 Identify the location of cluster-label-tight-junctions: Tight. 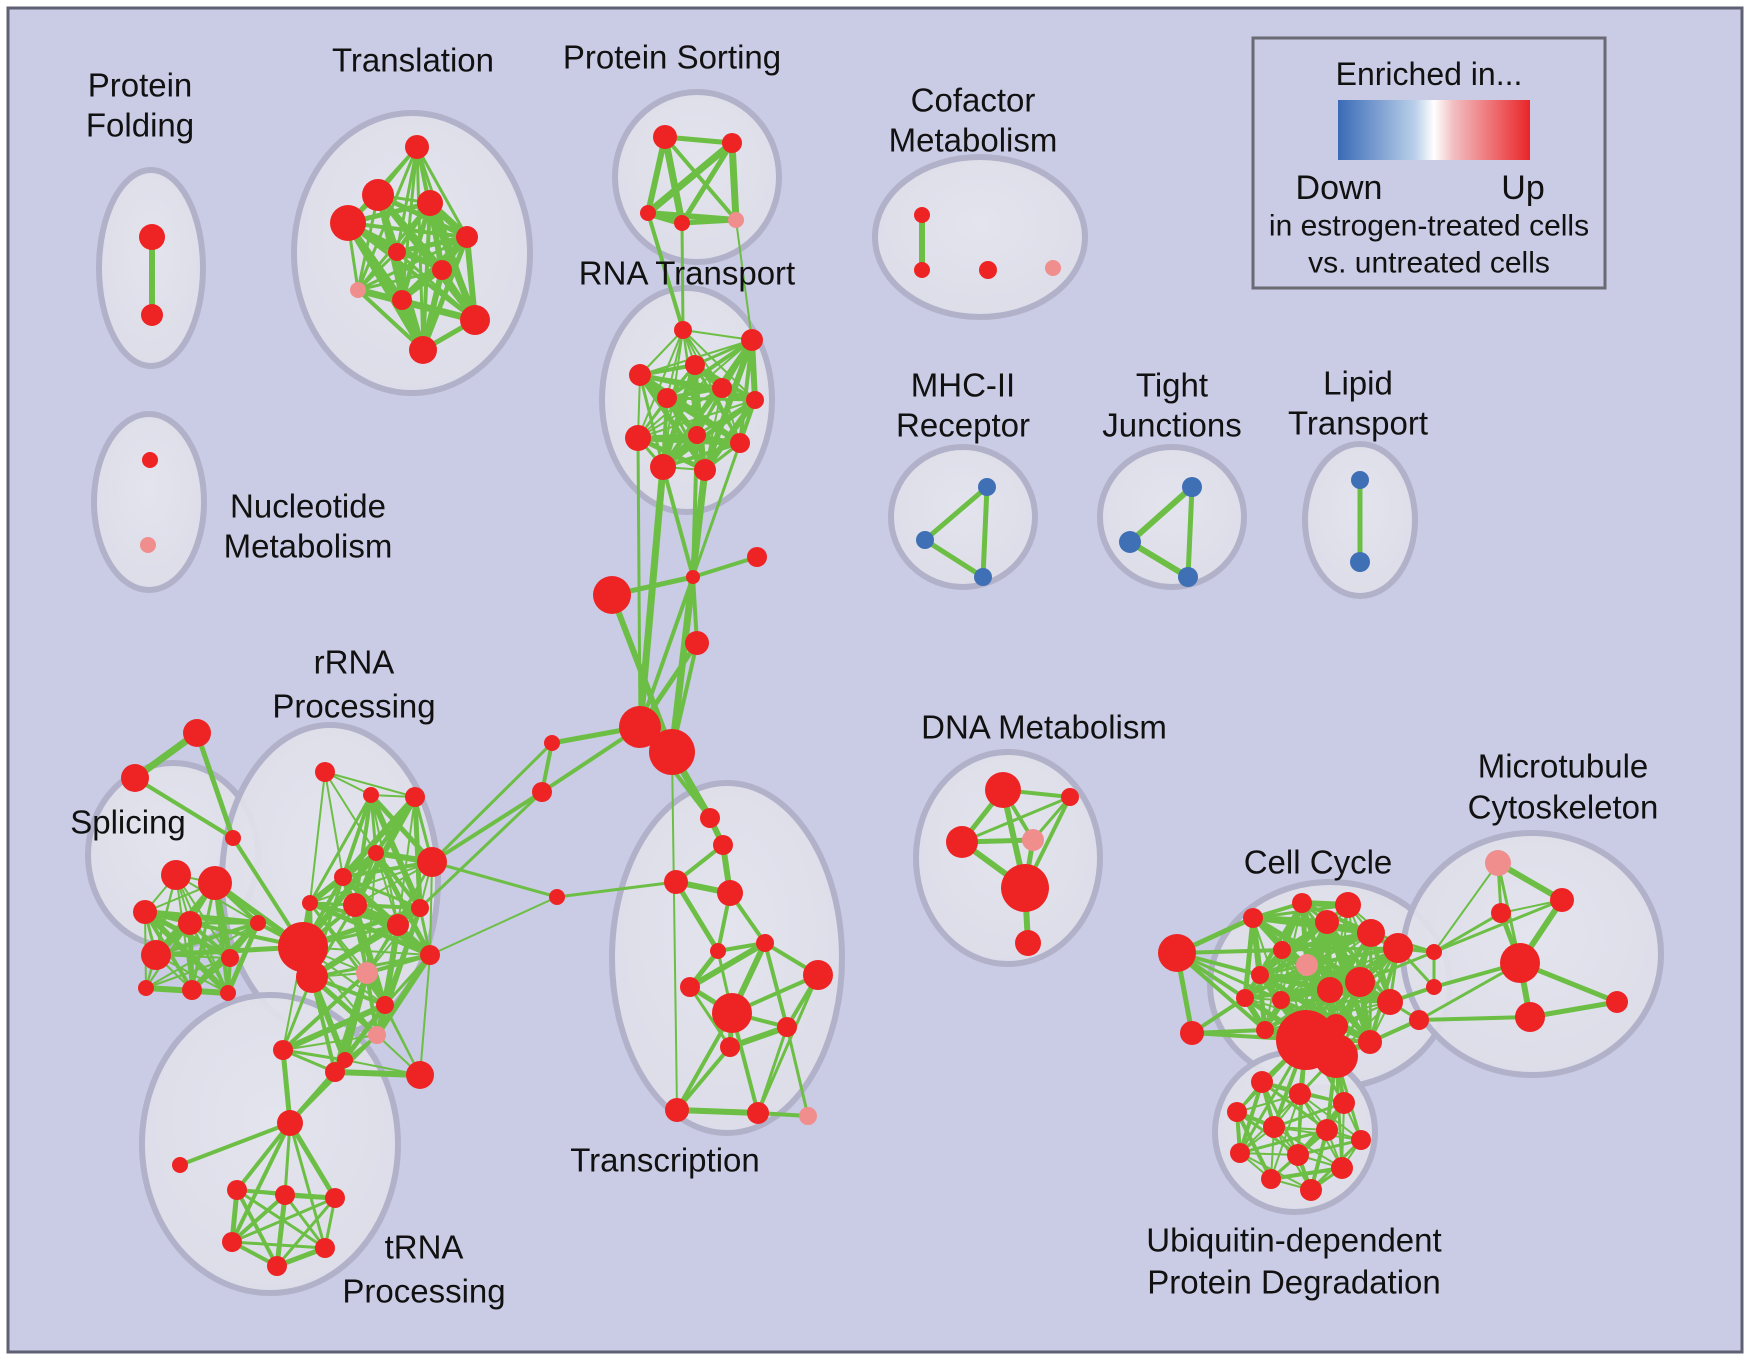
(1172, 385).